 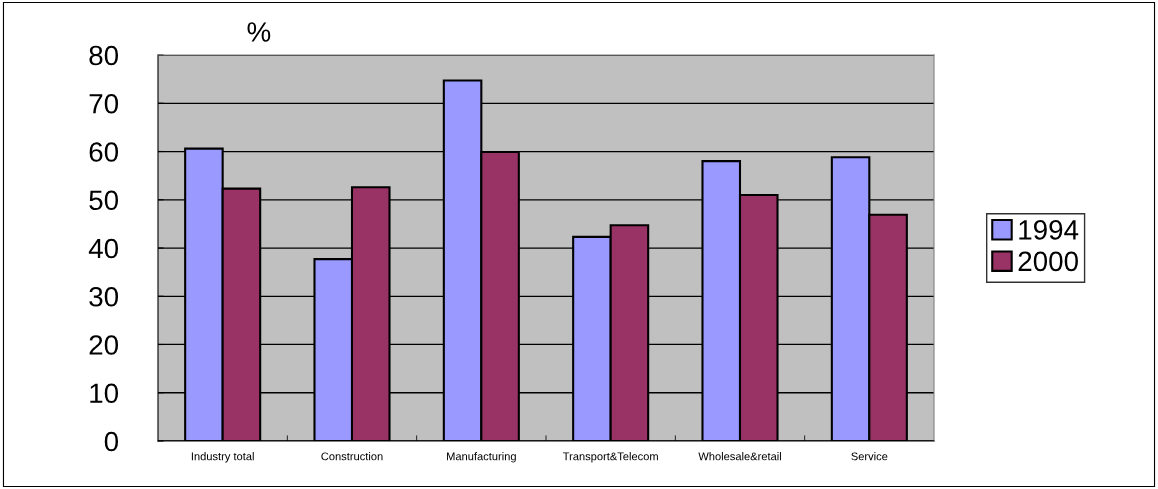 I want to click on x-tick-label: Industry total, so click(x=222, y=457).